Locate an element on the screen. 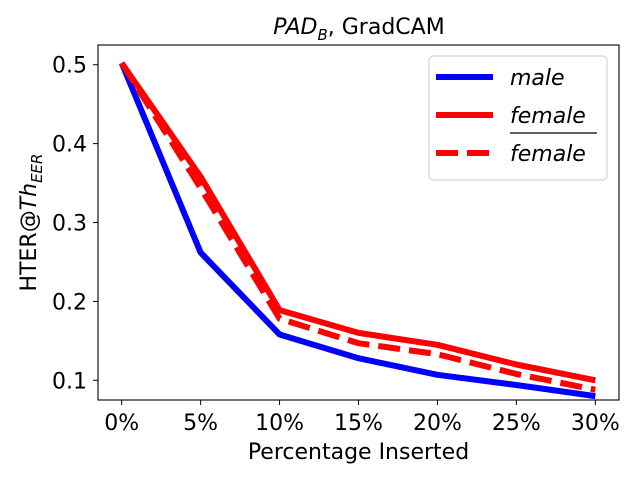 This screenshot has height=480, width=640. y-tick-label: 0.2 is located at coordinates (69, 302).